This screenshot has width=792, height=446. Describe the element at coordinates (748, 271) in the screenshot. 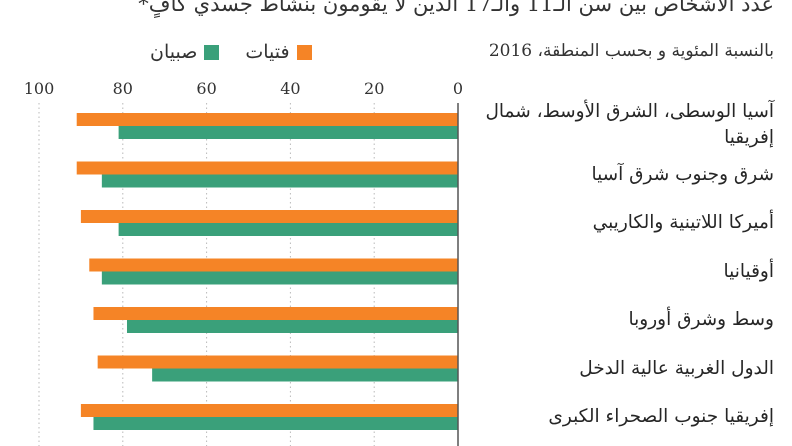

I see `category-label: أوقيانيا` at that location.